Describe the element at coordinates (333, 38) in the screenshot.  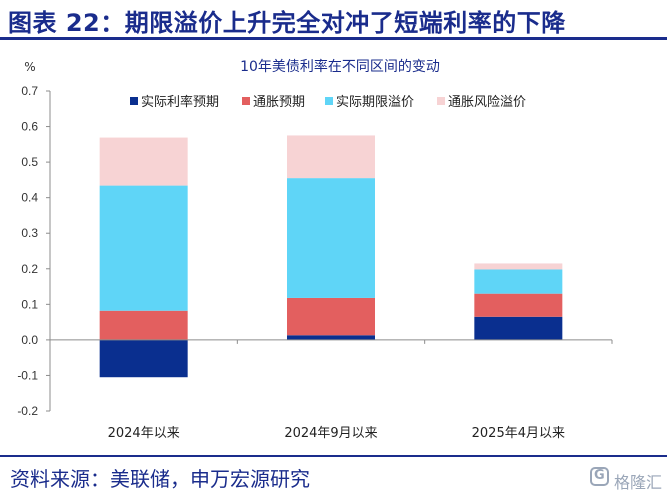
I see `header-rule` at that location.